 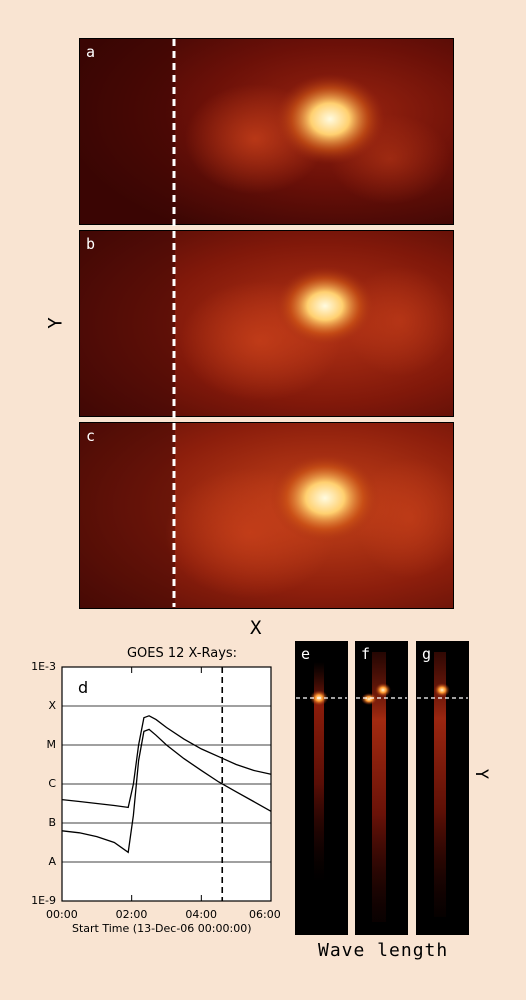 What do you see at coordinates (306, 654) in the screenshot?
I see `panel-label: e` at bounding box center [306, 654].